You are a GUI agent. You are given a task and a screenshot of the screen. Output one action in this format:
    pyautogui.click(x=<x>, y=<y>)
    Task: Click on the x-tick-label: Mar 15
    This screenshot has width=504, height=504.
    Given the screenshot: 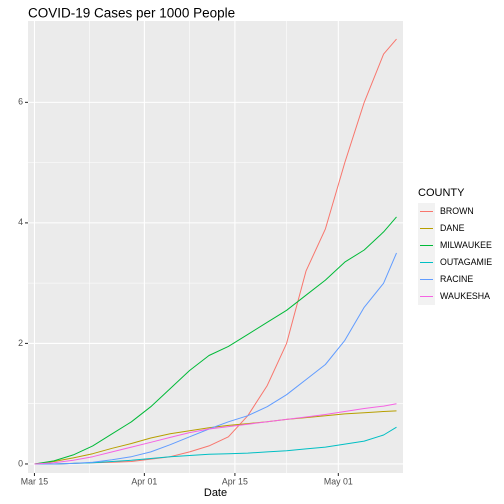 What is the action you would take?
    pyautogui.click(x=34, y=481)
    